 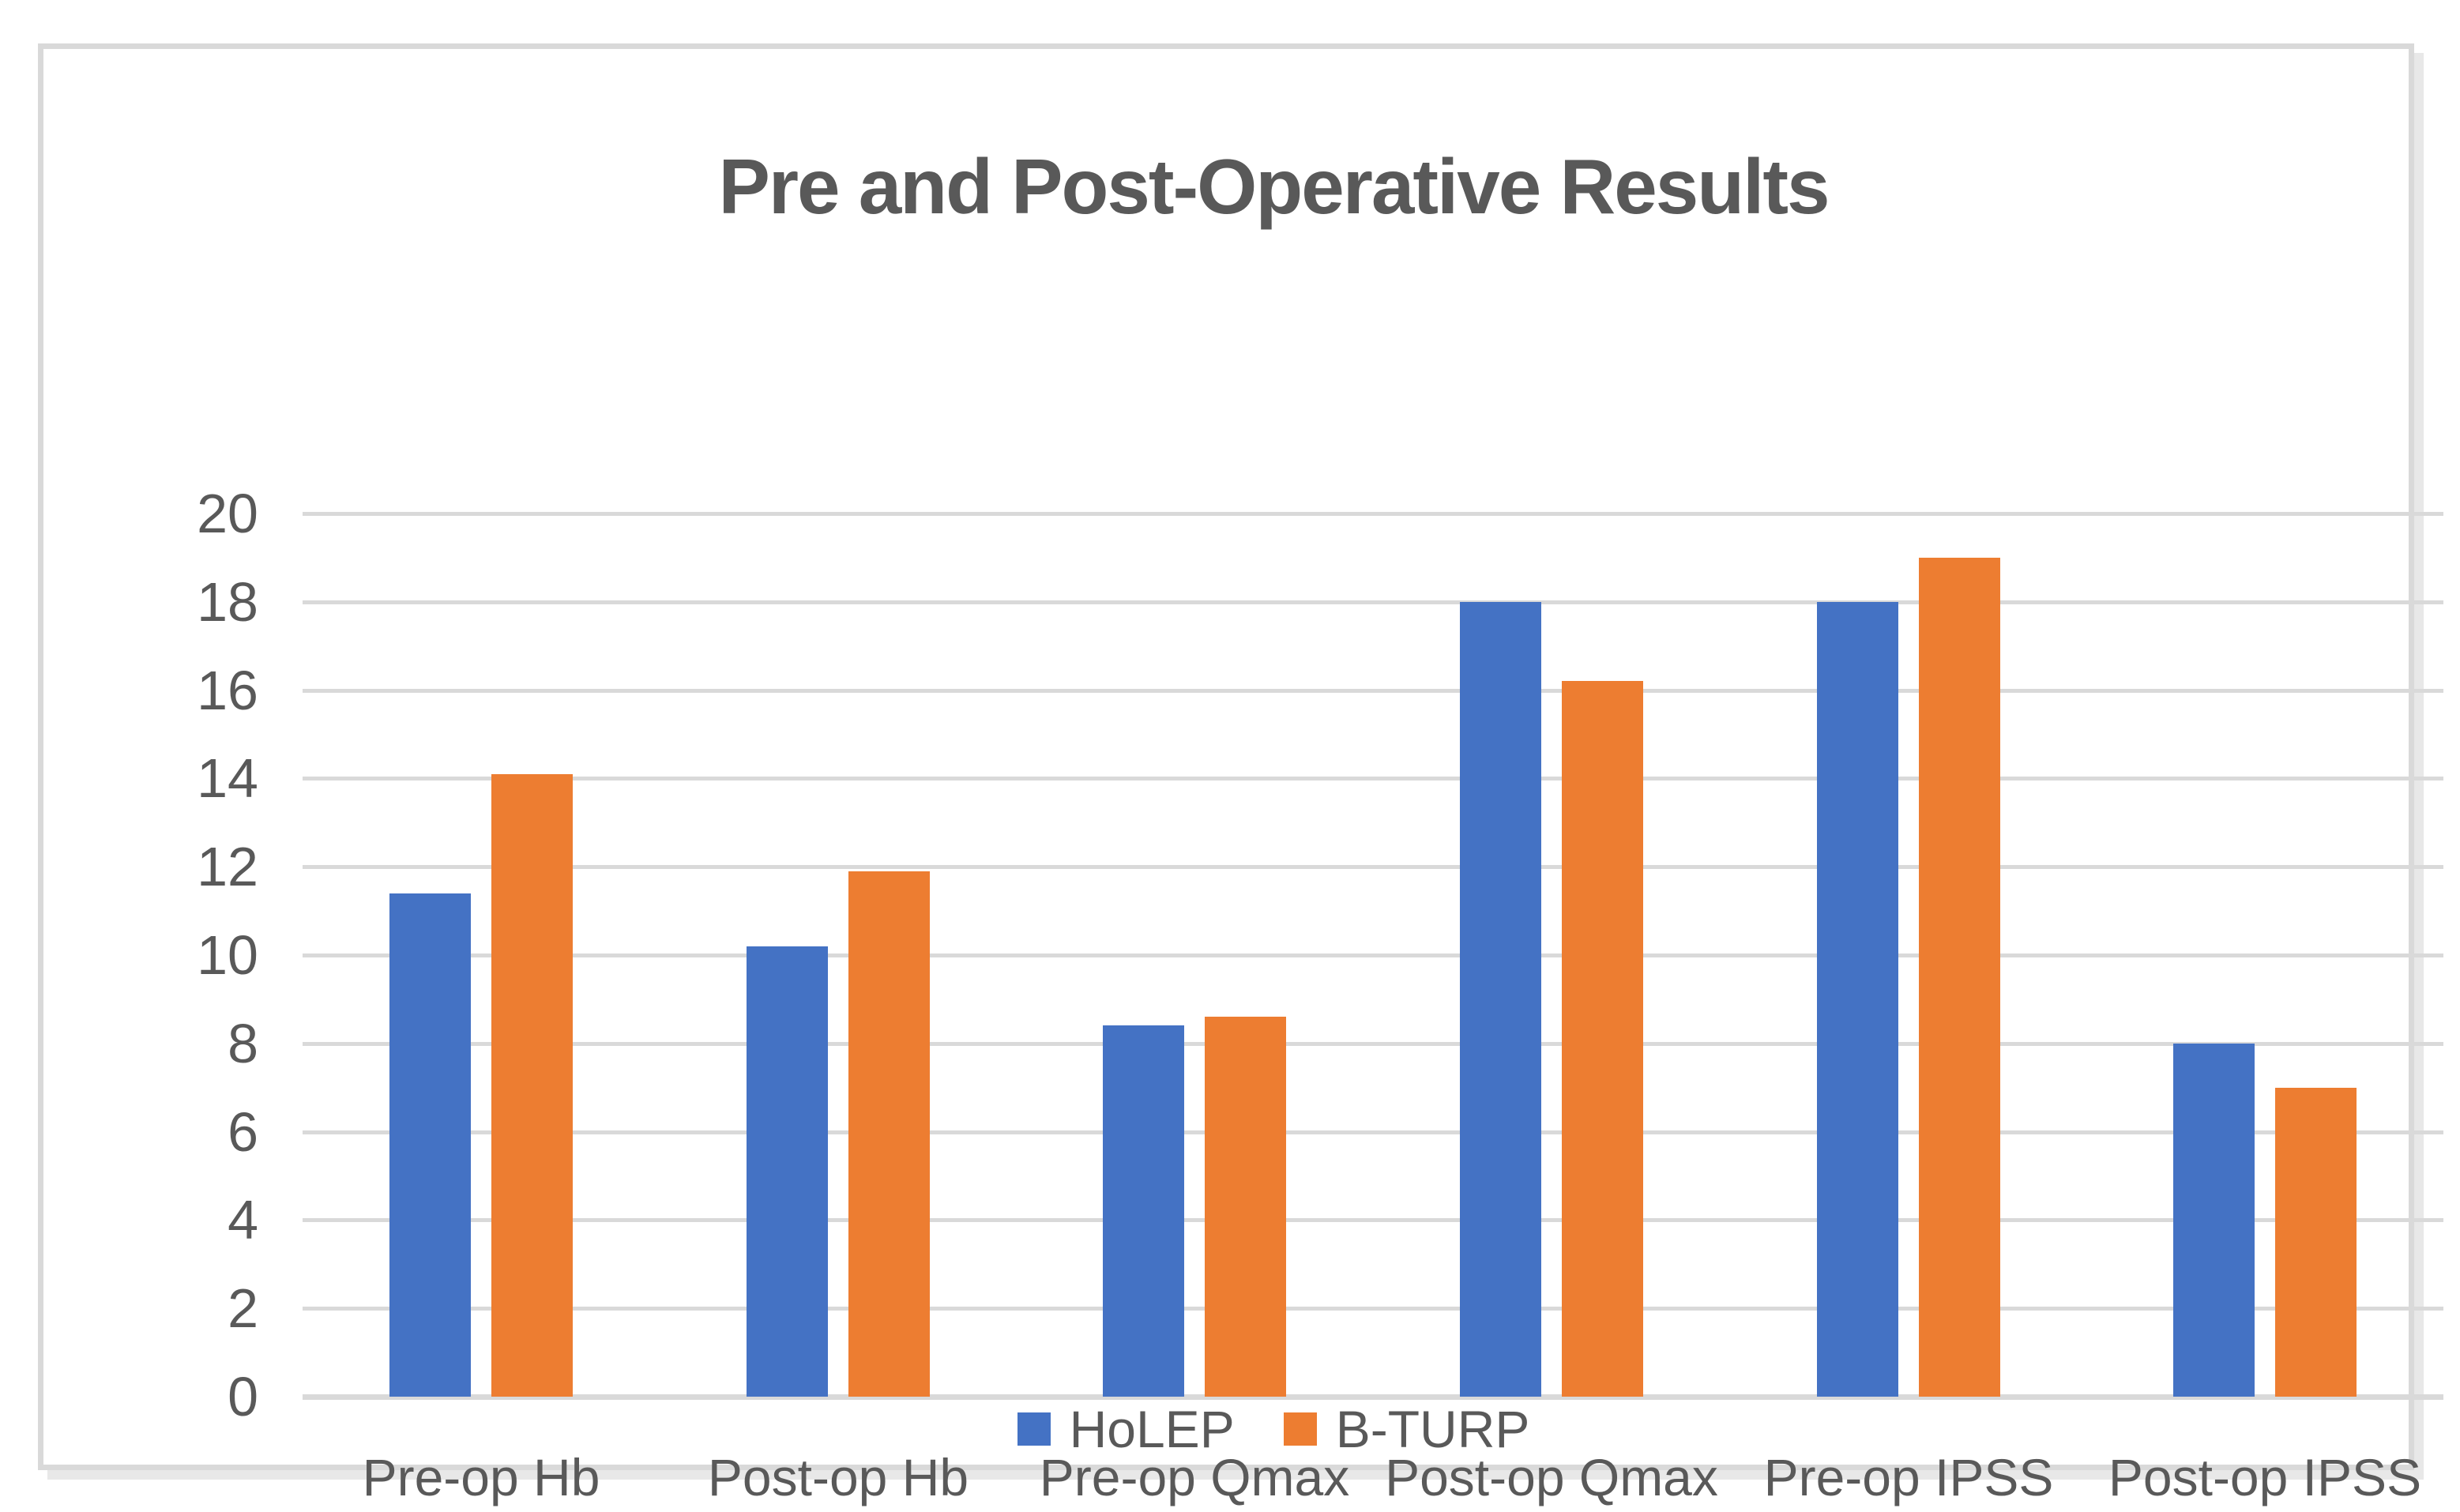 I want to click on chart-title: Pre and Post-Operative Results, so click(x=1274, y=186).